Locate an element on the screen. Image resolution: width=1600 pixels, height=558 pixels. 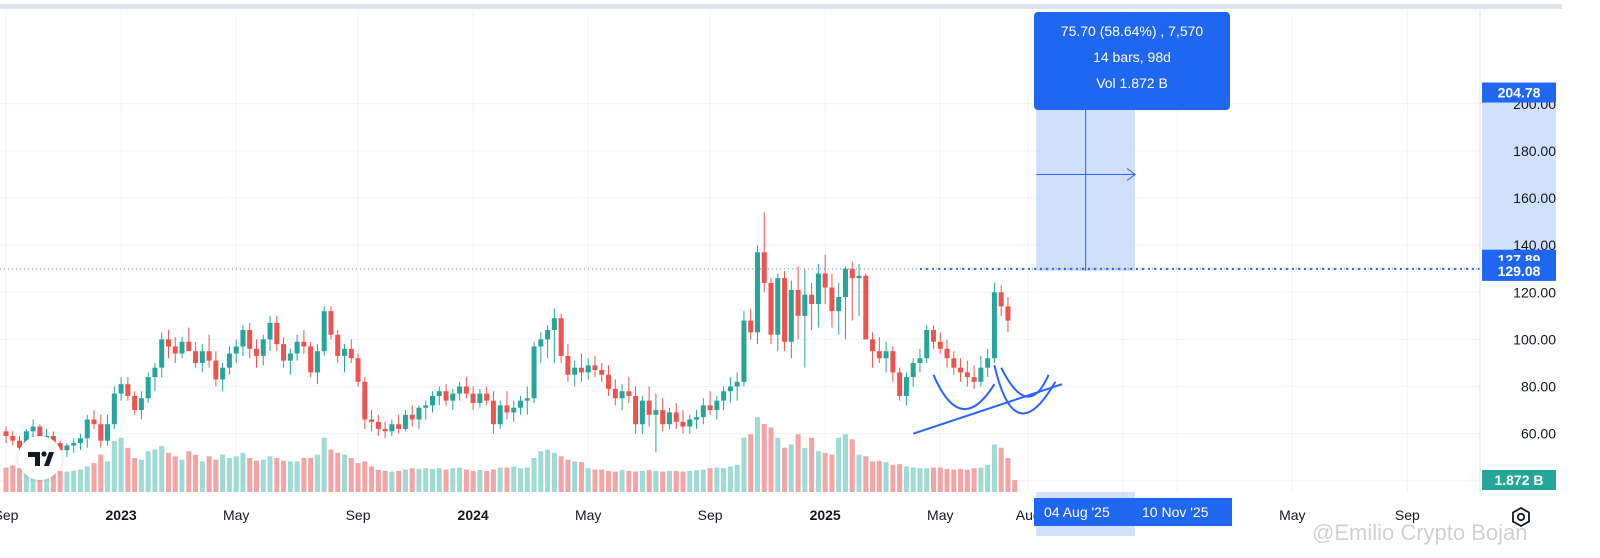
pattern-curve-right is located at coordinates (1025, 382).